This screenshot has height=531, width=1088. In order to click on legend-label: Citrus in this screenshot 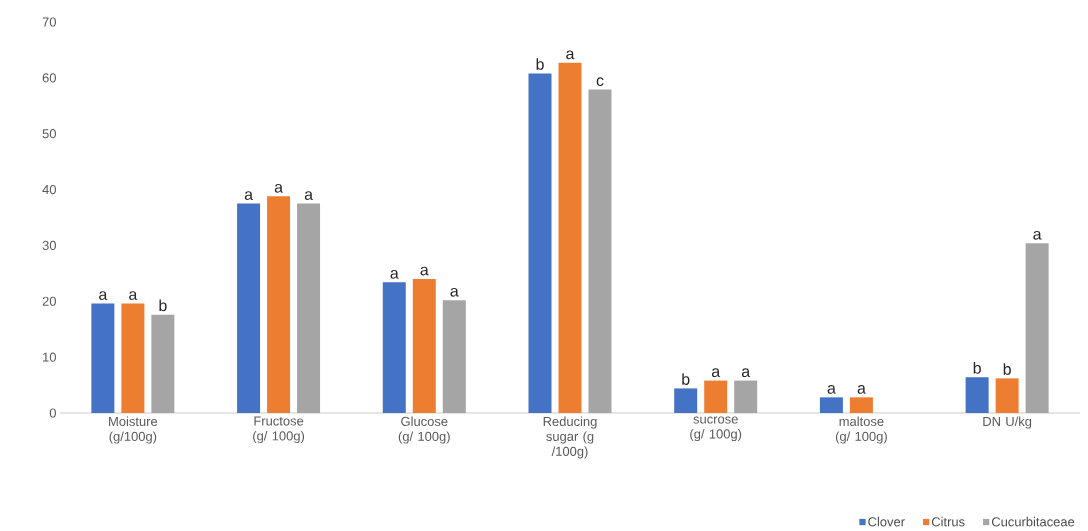, I will do `click(948, 521)`.